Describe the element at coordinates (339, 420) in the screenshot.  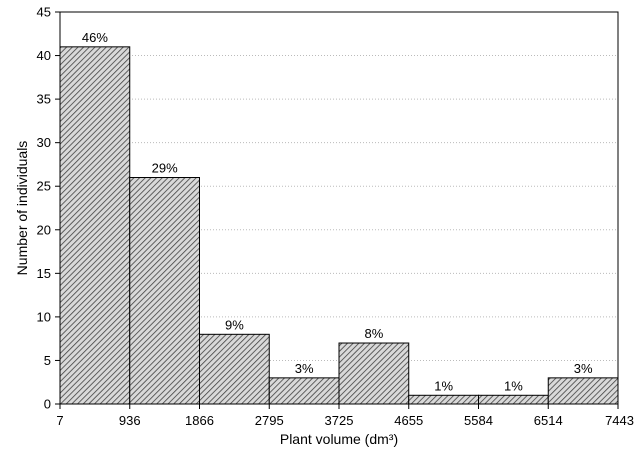
I see `x-tick-label: 3725` at that location.